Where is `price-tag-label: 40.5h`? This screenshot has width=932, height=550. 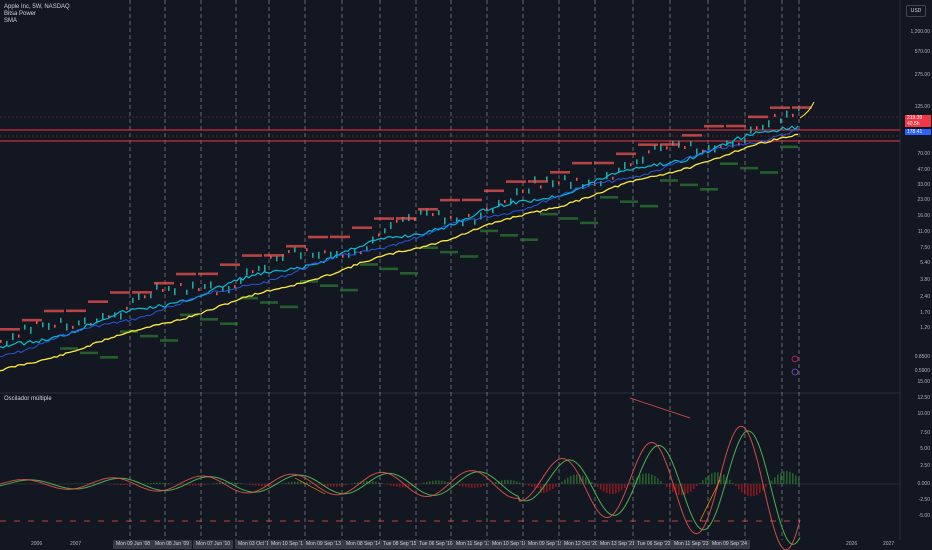
price-tag-label: 40.5h is located at coordinates (918, 124).